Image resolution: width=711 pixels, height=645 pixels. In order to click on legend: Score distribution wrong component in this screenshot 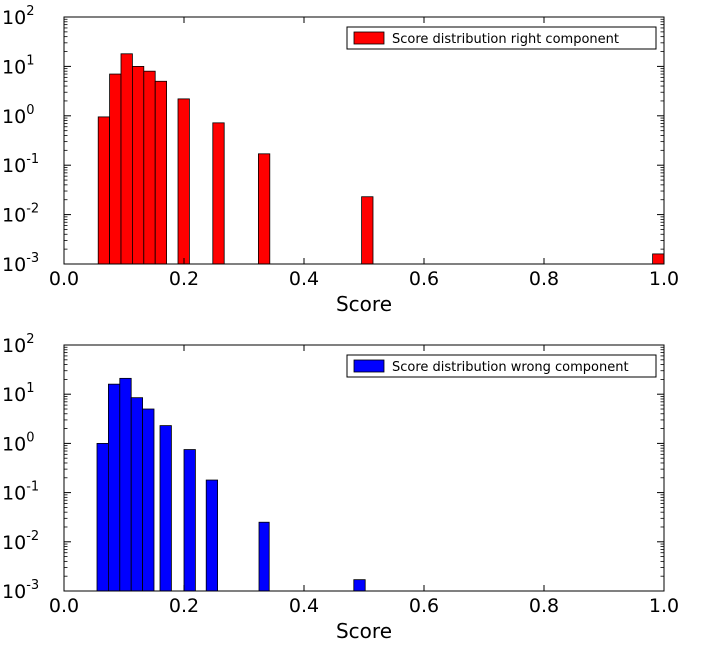, I will do `click(501, 366)`.